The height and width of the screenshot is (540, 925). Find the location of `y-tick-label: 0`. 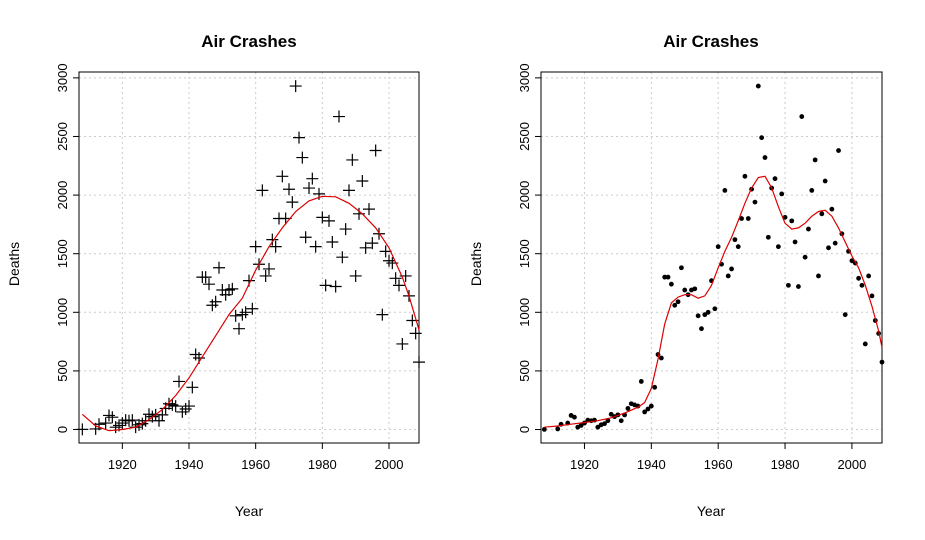

y-tick-label: 0 is located at coordinates (62, 429).